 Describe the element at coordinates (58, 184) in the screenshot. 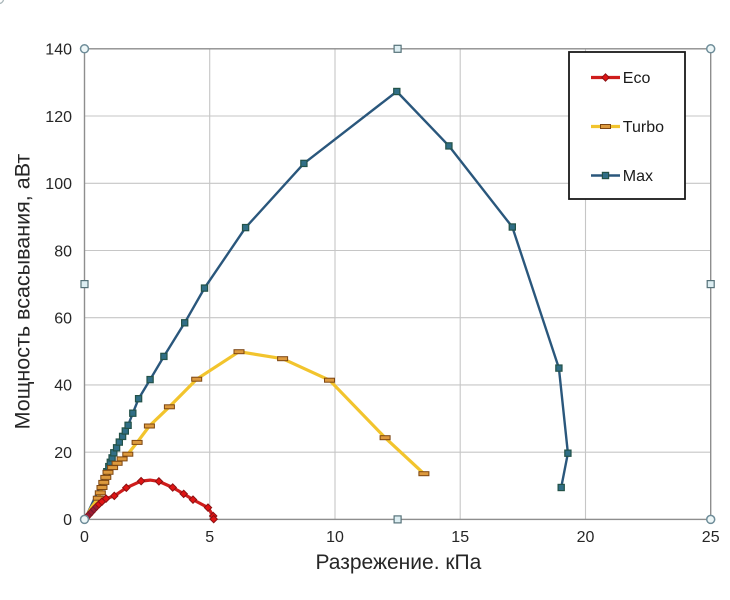

I see `svg-text: 100` at that location.